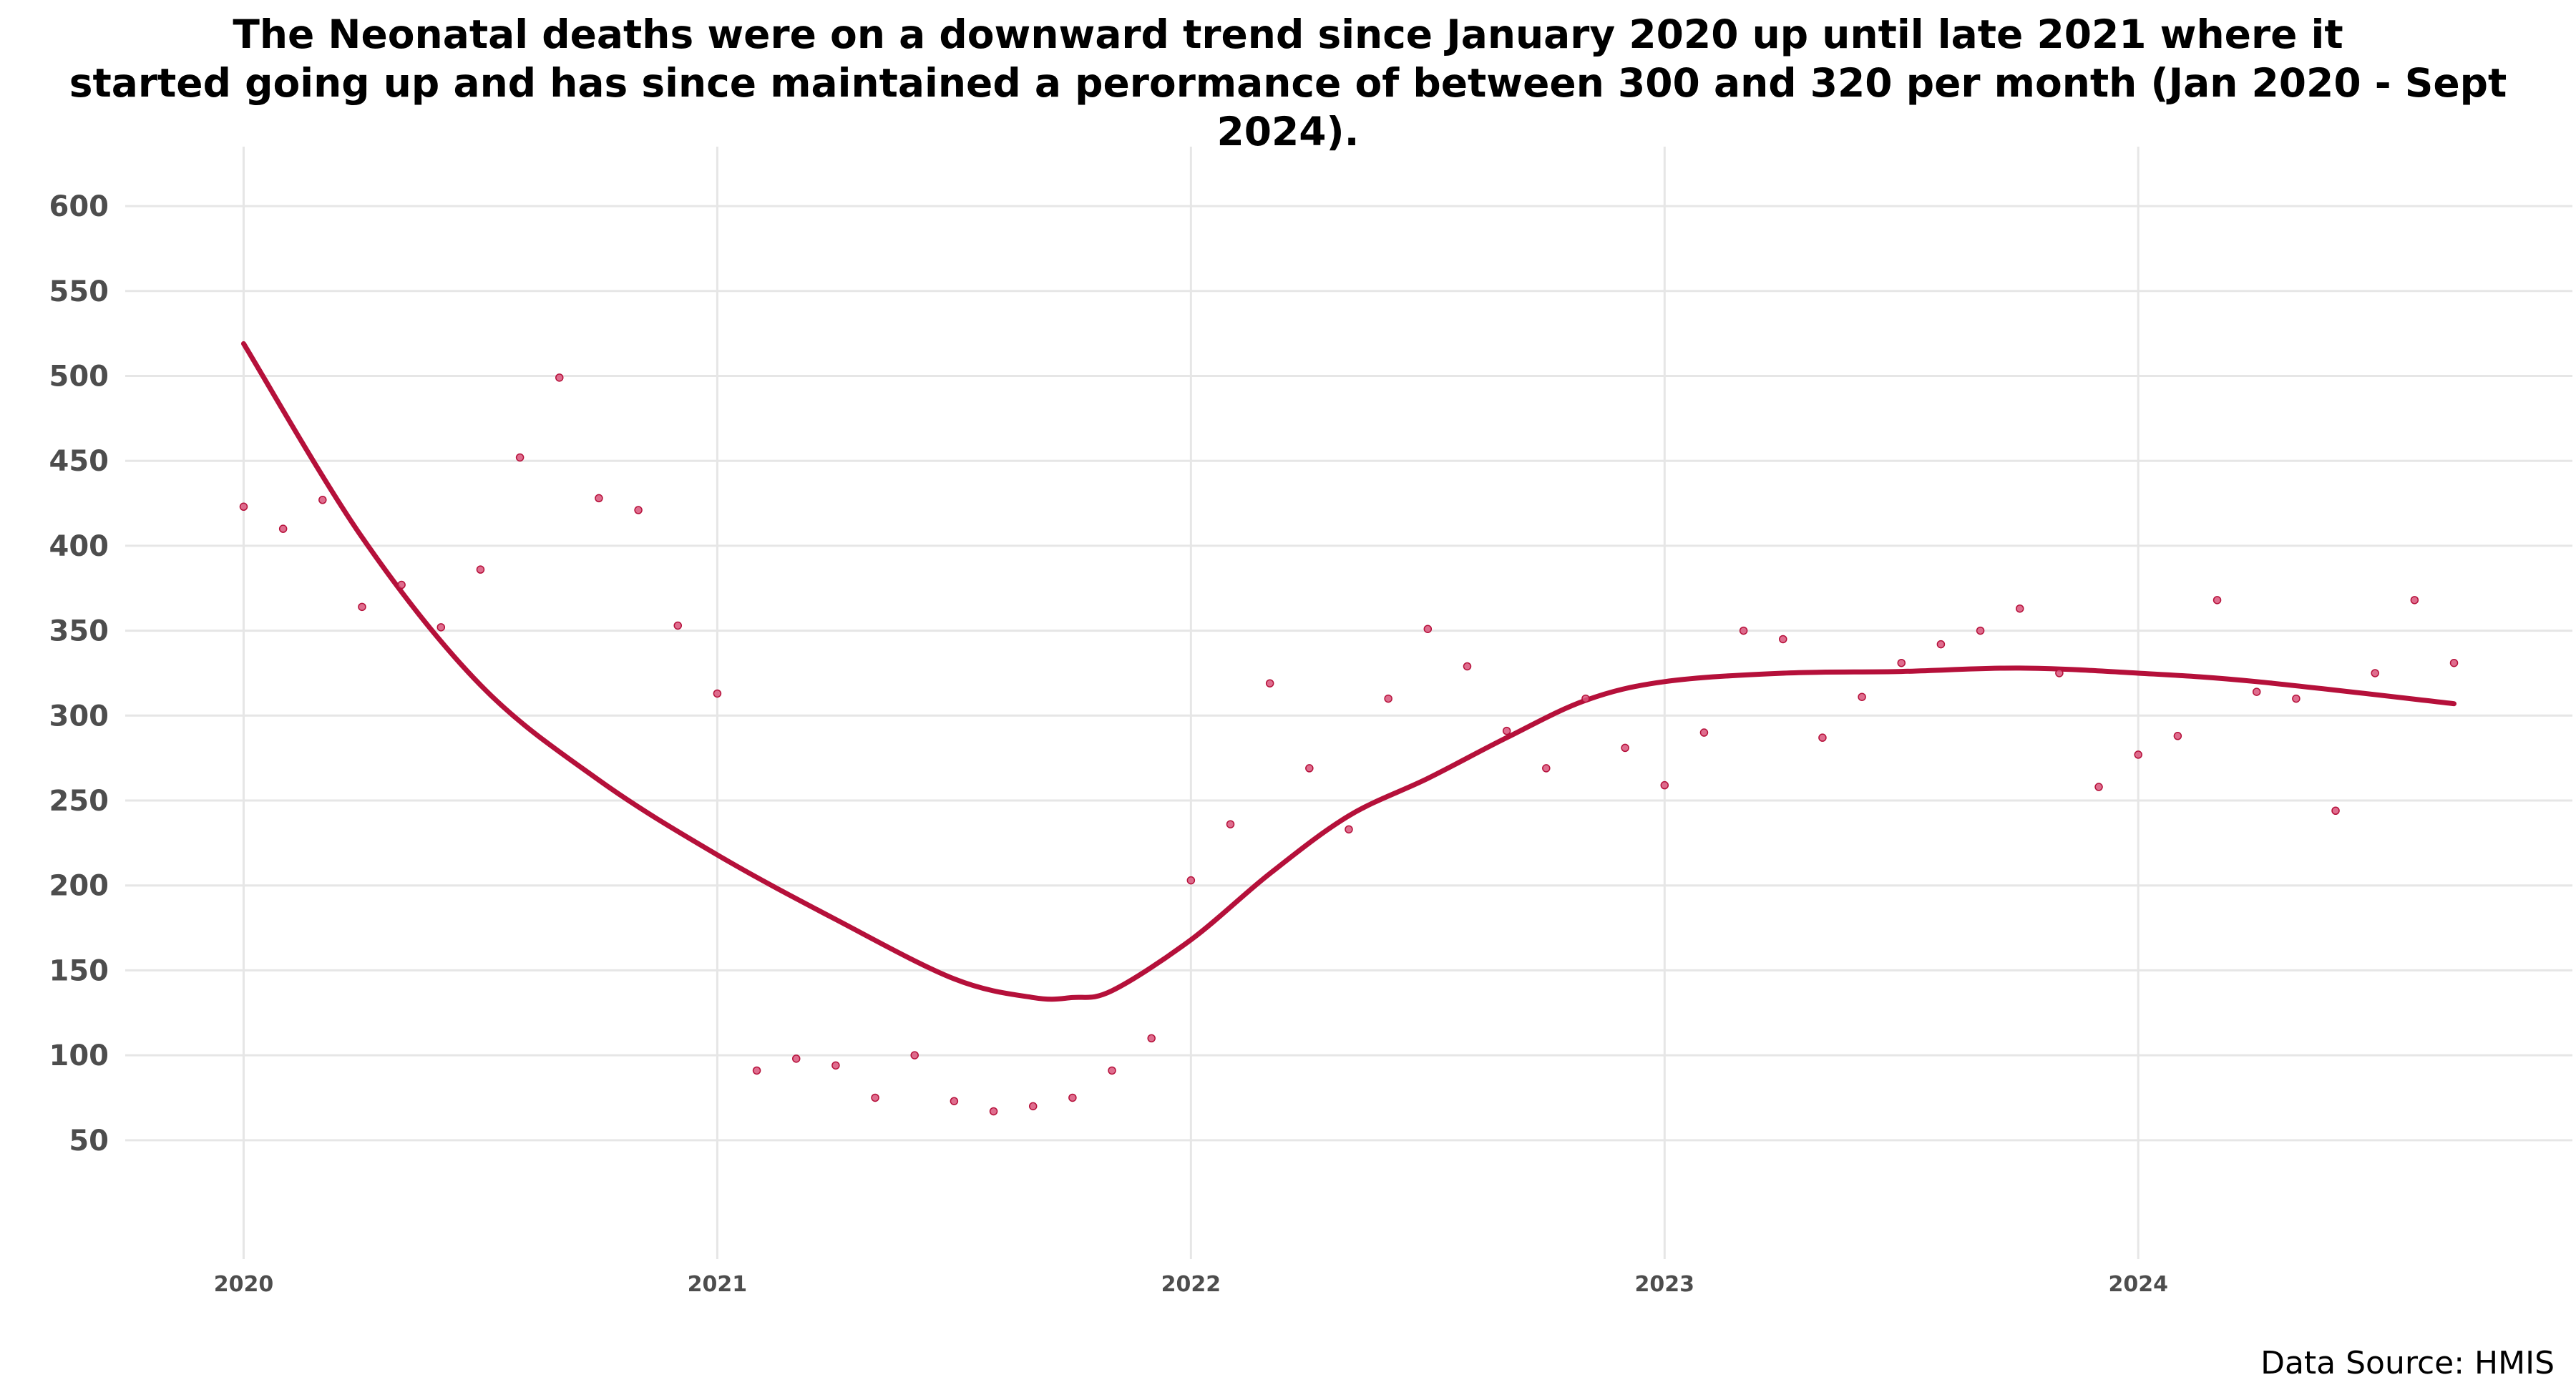 This screenshot has height=1395, width=2576. Describe the element at coordinates (79, 971) in the screenshot. I see `y-tick-label: 150` at that location.